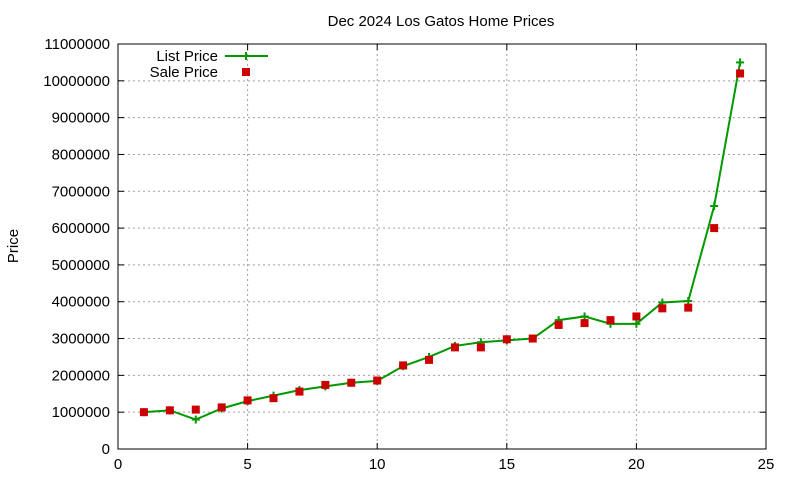  What do you see at coordinates (81, 191) in the screenshot?
I see `y-tick-label: 7000000` at bounding box center [81, 191].